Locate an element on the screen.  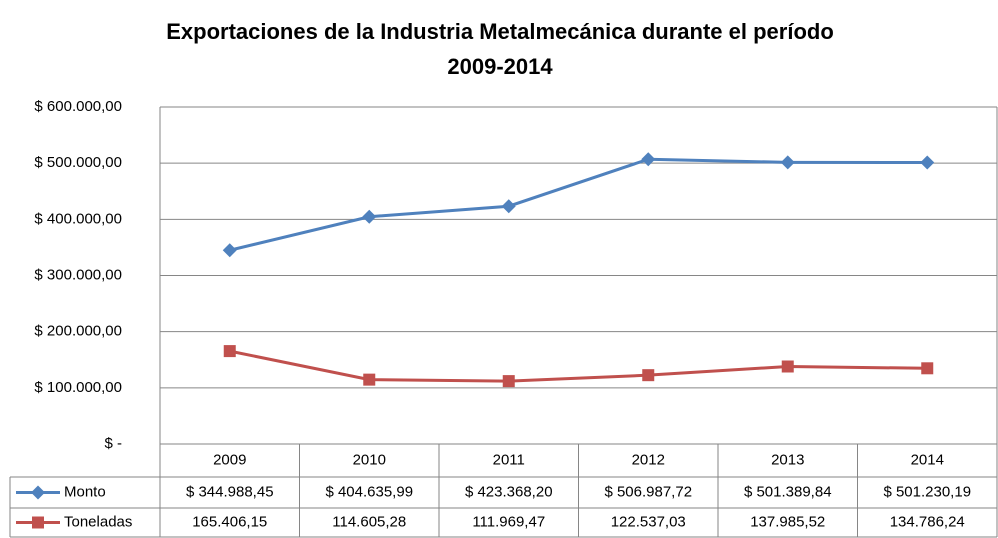
data-table-value: $ 423.368,20 is located at coordinates (509, 491).